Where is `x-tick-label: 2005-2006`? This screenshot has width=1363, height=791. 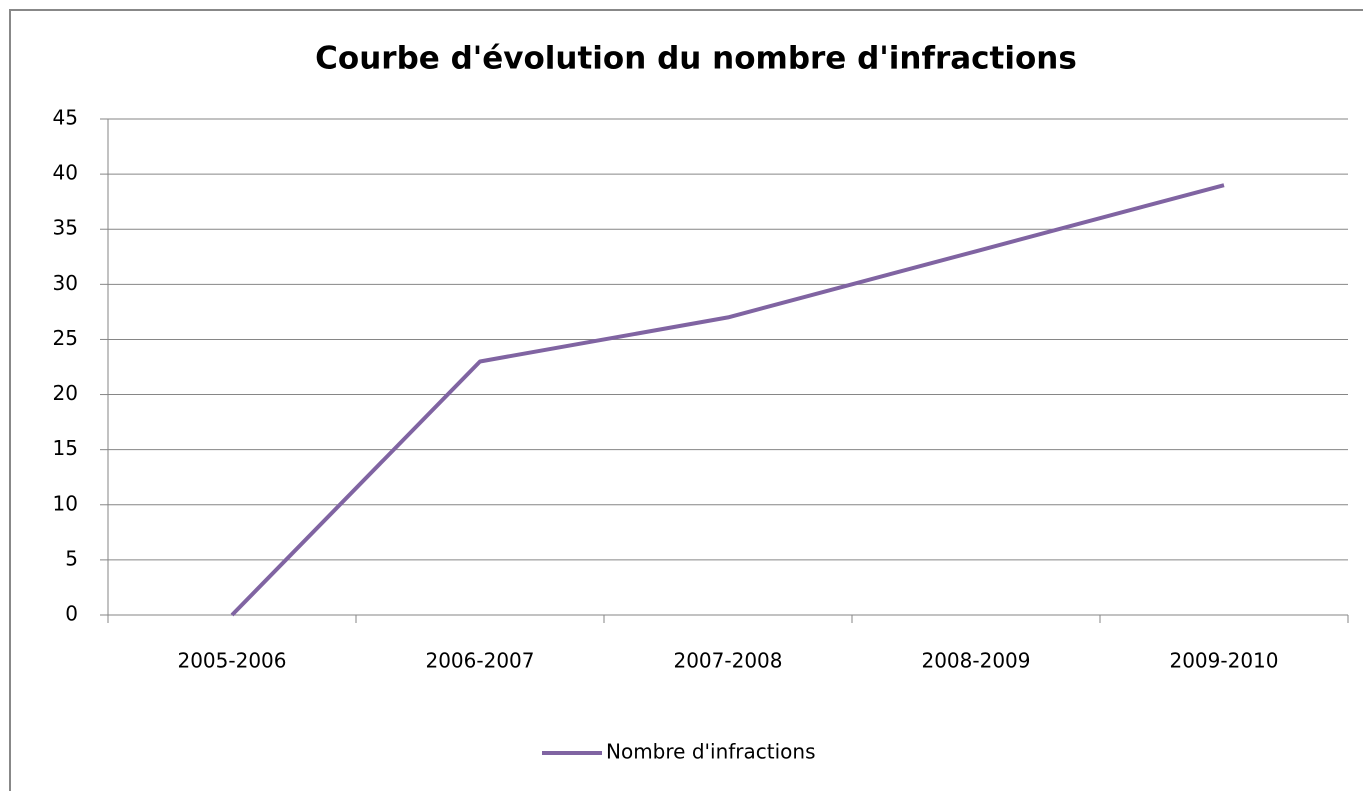 x-tick-label: 2005-2006 is located at coordinates (231, 661).